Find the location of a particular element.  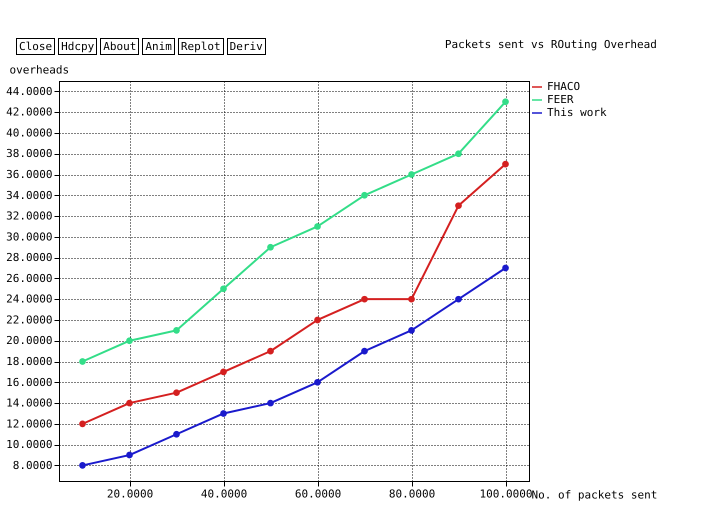

y-tick-label: 16.0000 is located at coordinates (29, 382).